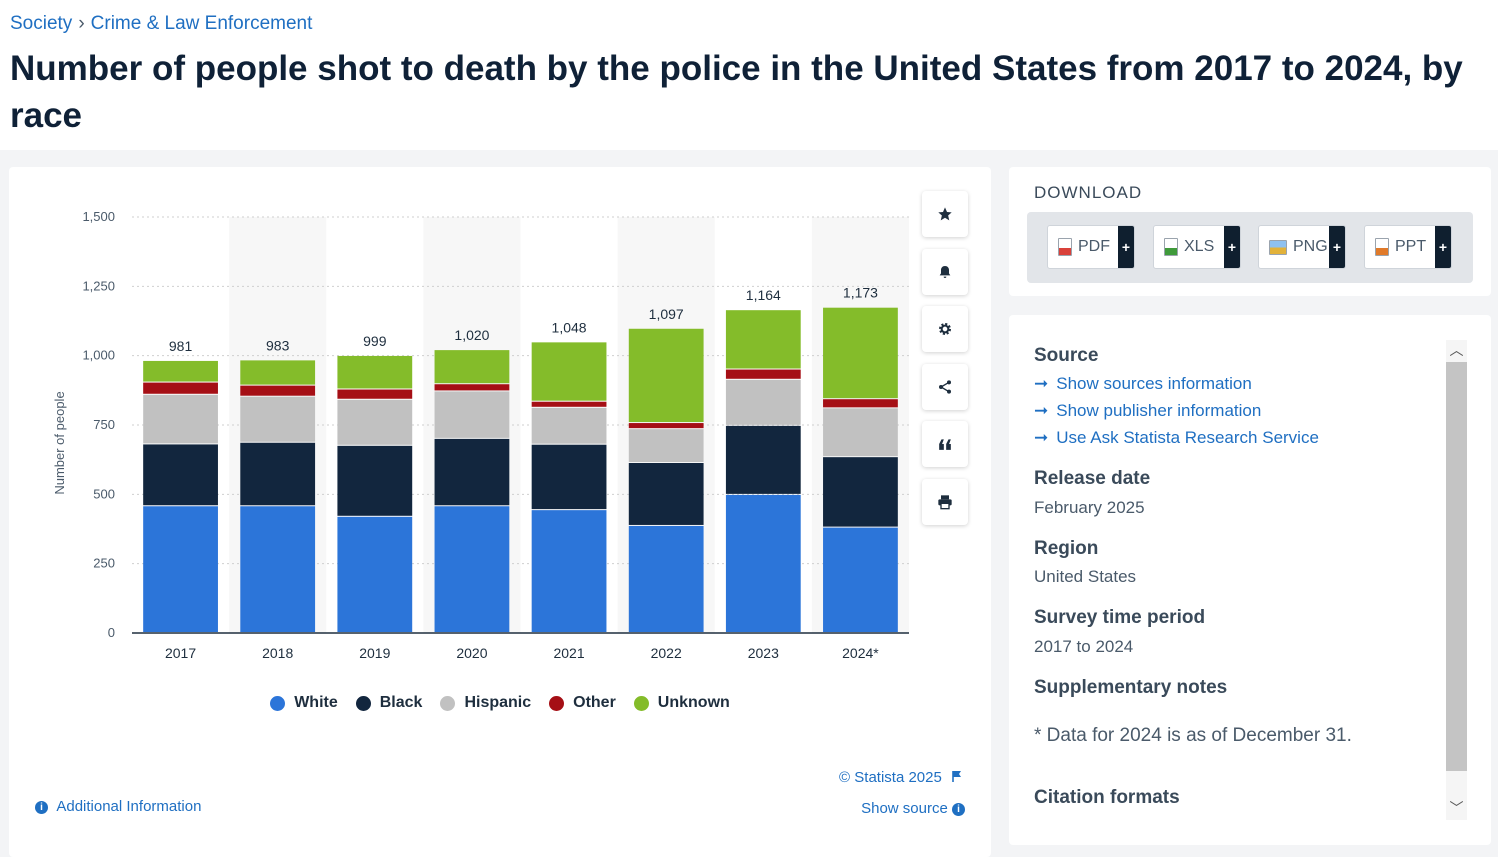  I want to click on x-tick-label: 2020, so click(471, 653).